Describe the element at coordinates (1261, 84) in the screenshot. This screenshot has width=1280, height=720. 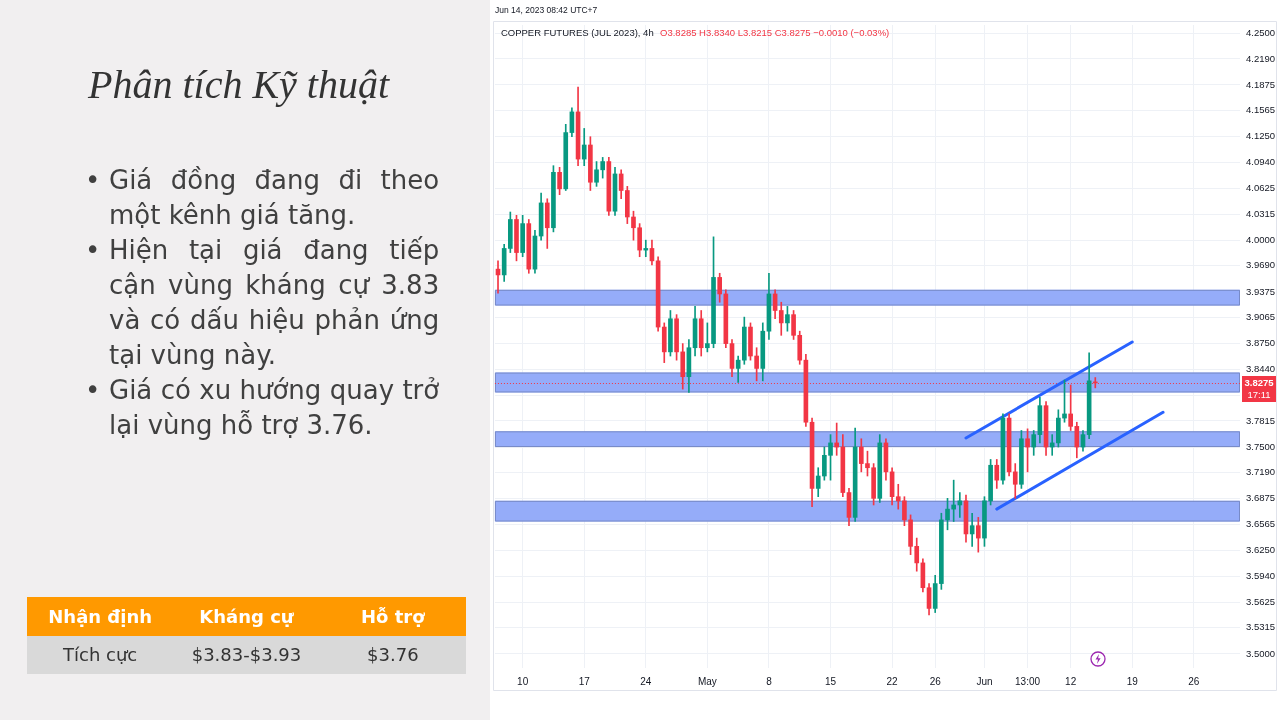
I see `y-tick-label: 4.1875` at that location.